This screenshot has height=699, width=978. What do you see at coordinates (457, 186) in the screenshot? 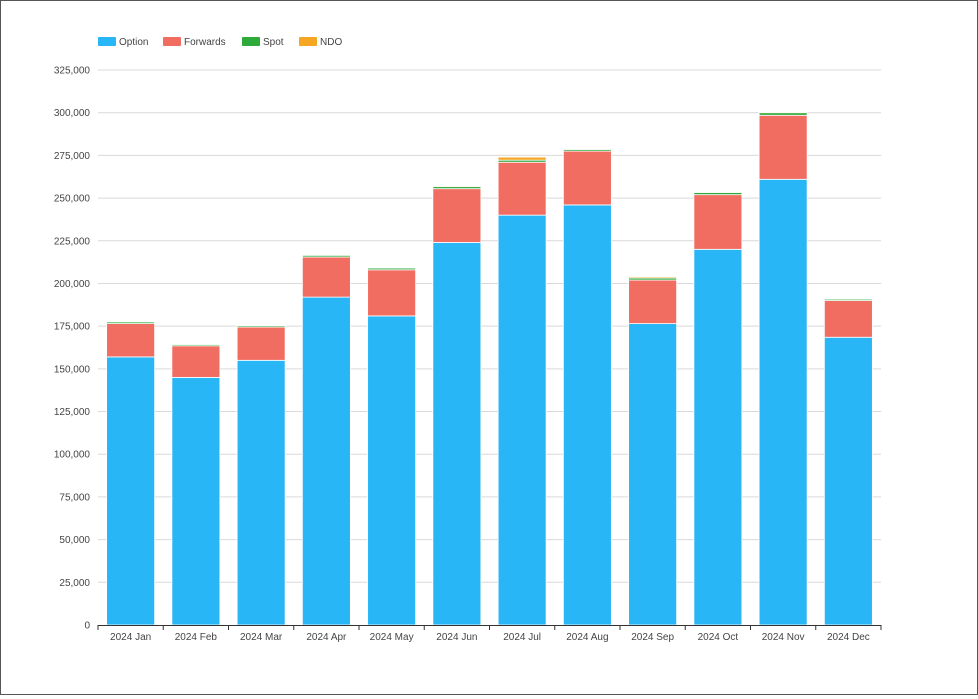
I see `bar-ndo-2024-jun` at bounding box center [457, 186].